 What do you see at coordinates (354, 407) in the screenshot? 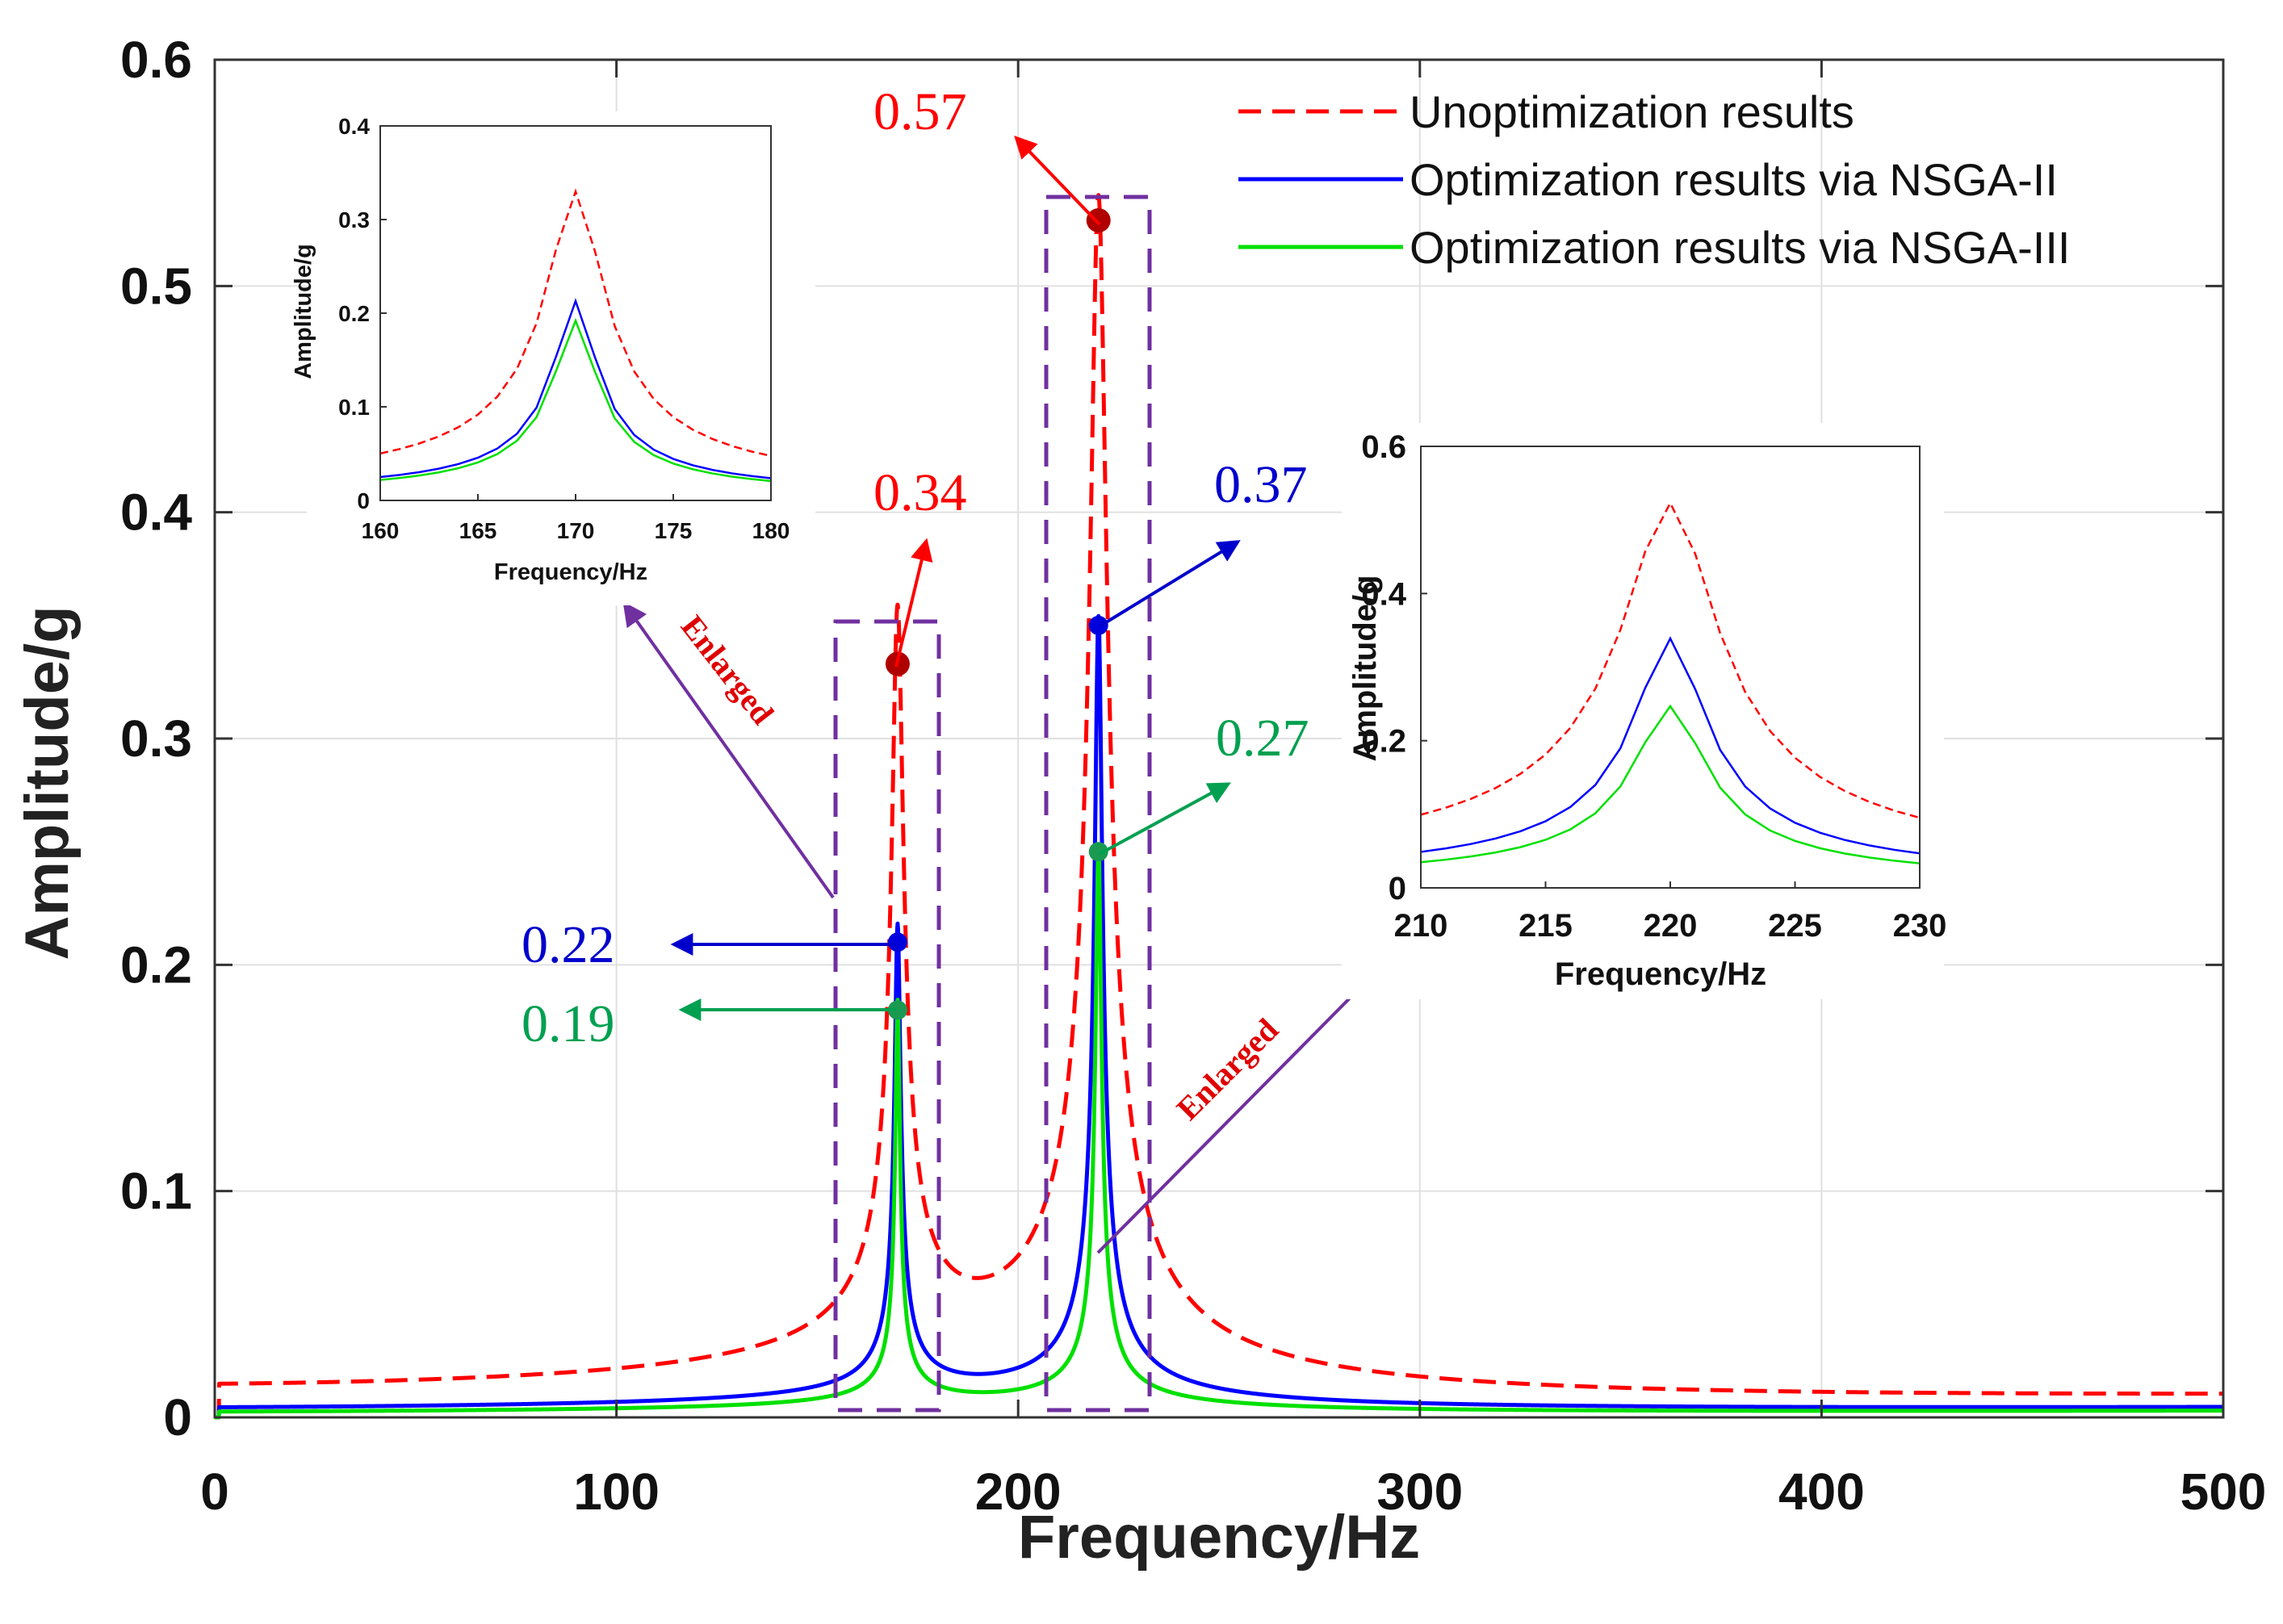
I see `inset1-y-tick-label: 0.1` at bounding box center [354, 407].